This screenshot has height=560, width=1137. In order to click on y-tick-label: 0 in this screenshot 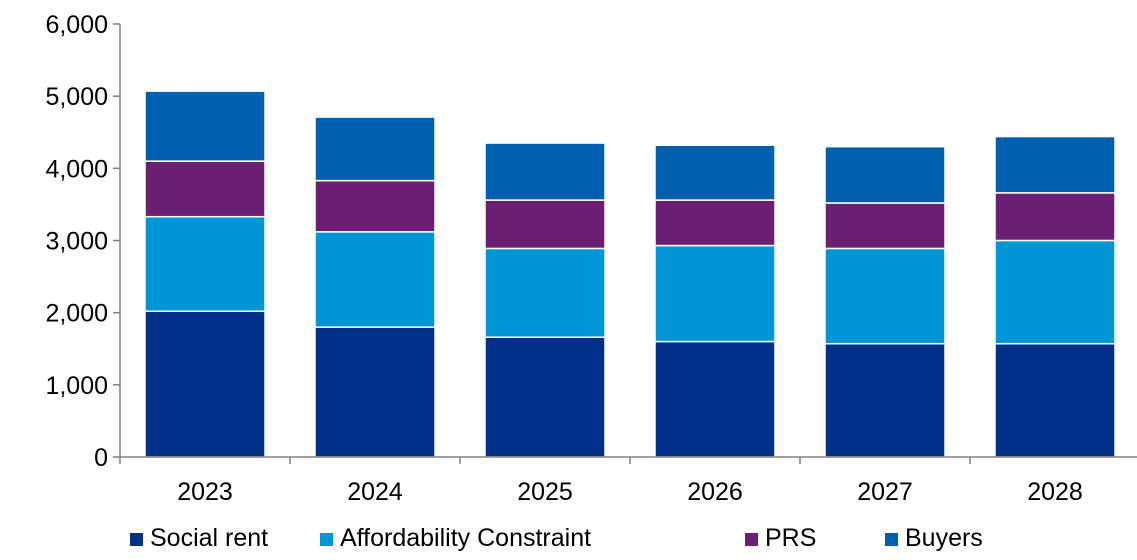, I will do `click(101, 458)`.